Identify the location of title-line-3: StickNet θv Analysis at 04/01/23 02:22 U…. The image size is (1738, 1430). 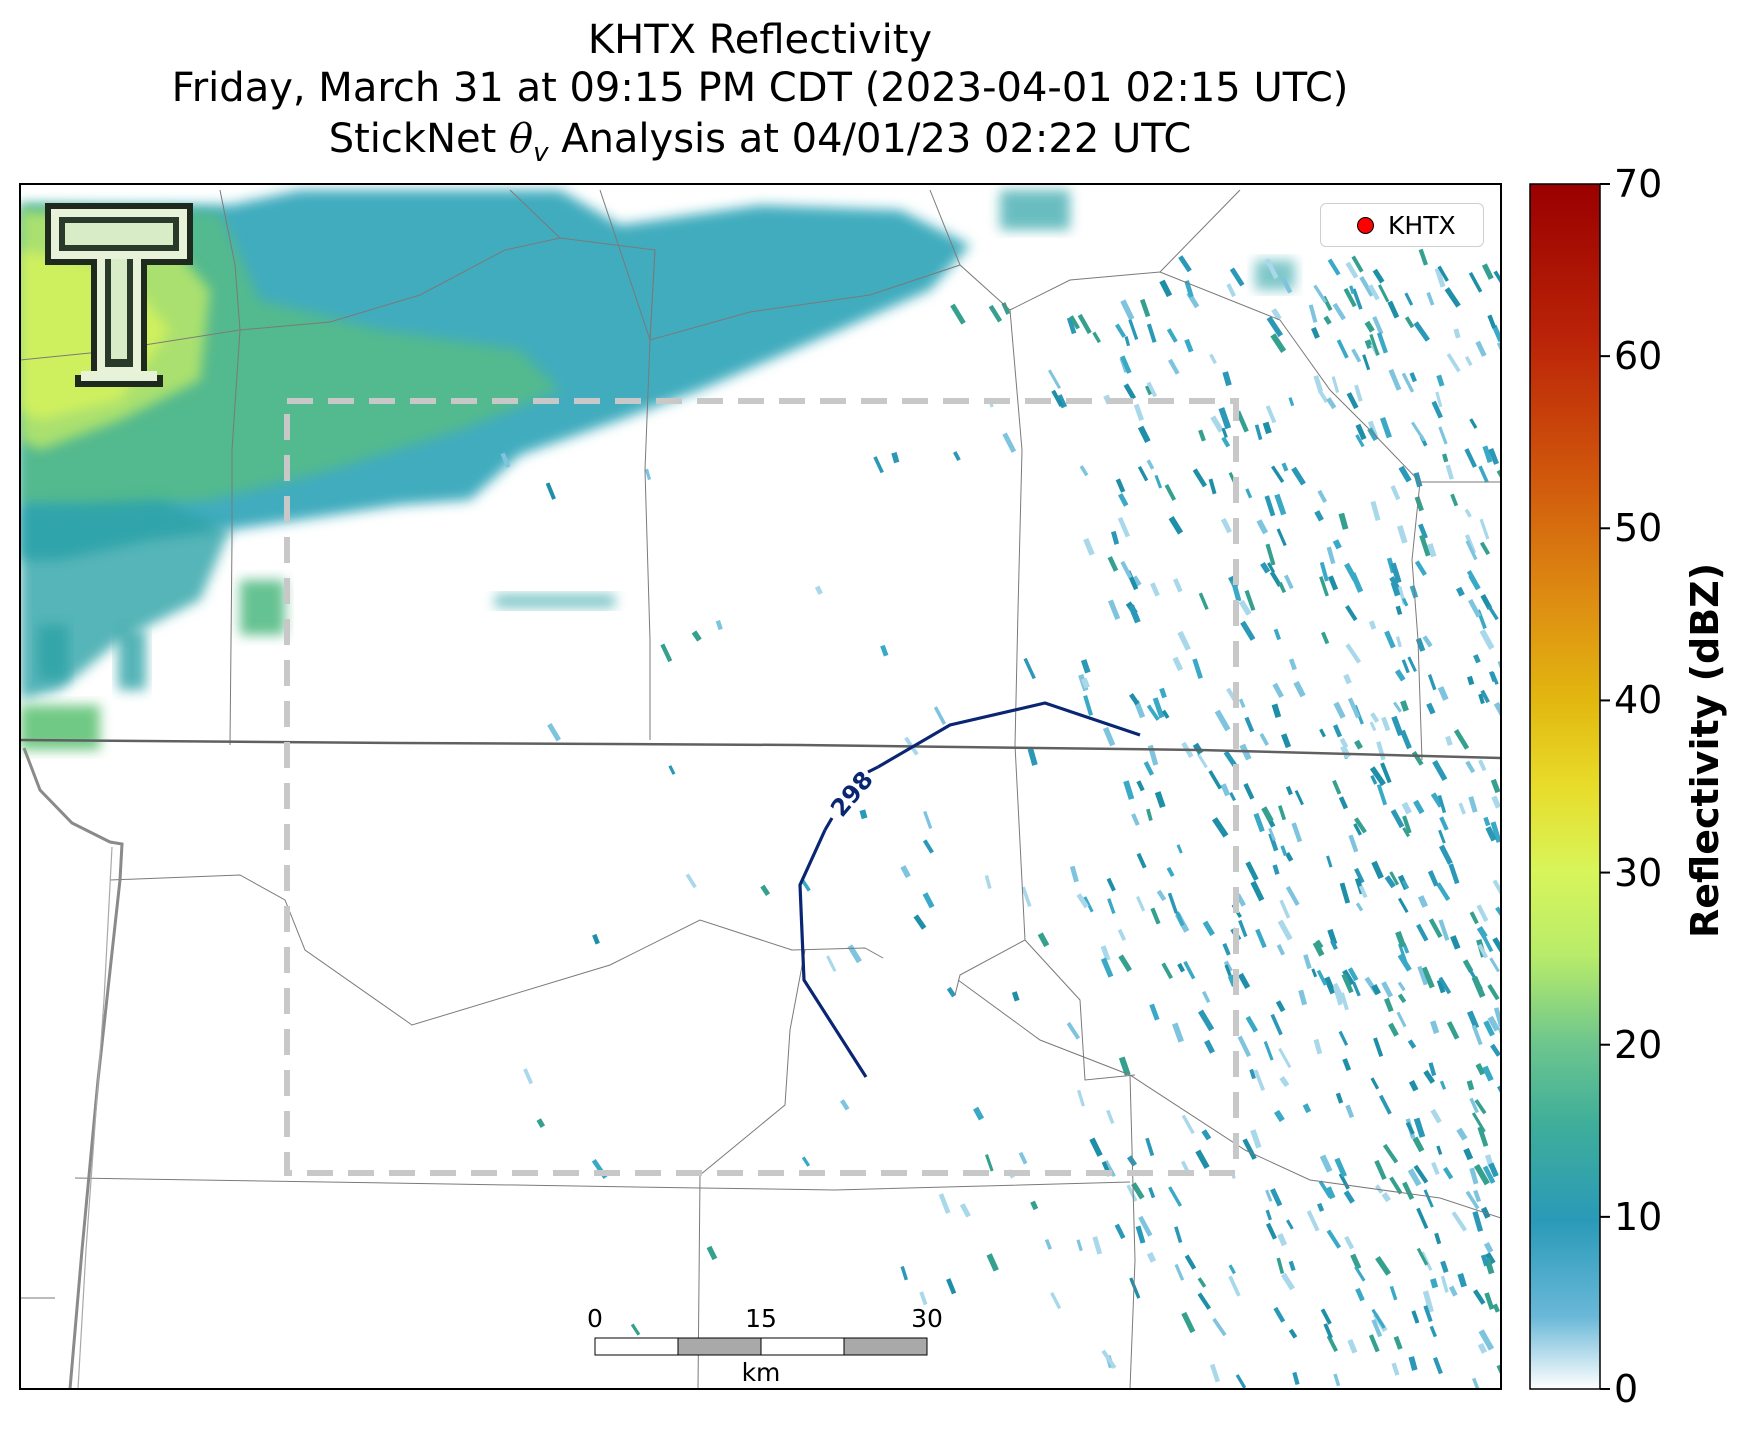
(760, 146).